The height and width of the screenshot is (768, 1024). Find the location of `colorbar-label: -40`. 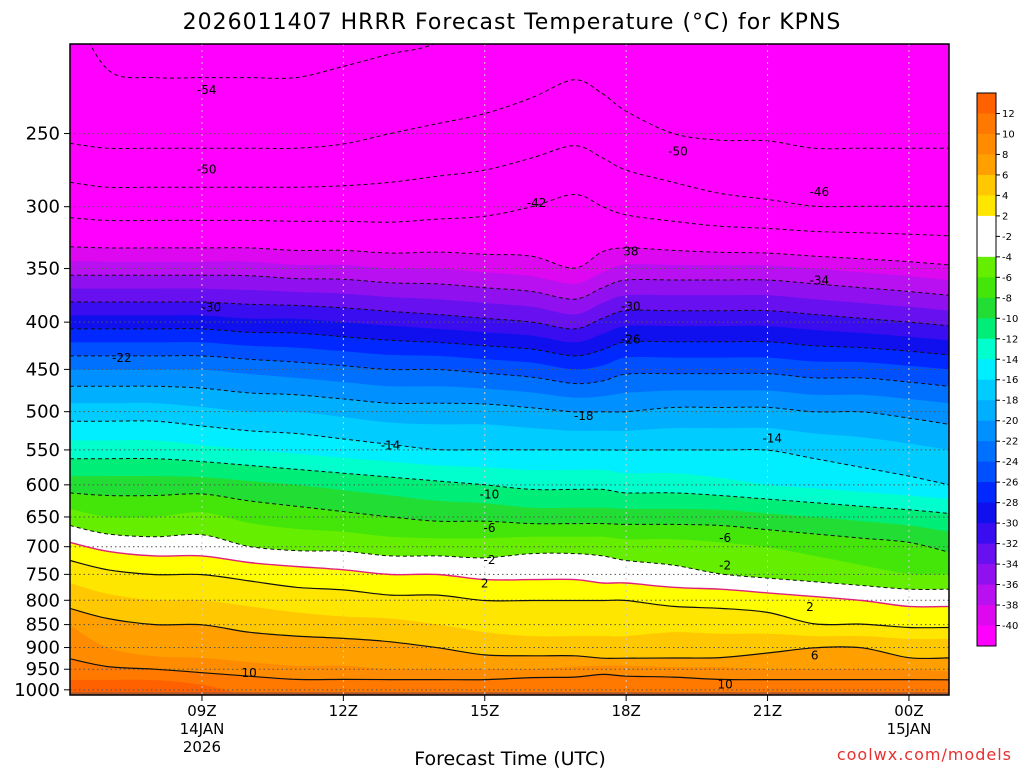

colorbar-label: -40 is located at coordinates (1010, 626).